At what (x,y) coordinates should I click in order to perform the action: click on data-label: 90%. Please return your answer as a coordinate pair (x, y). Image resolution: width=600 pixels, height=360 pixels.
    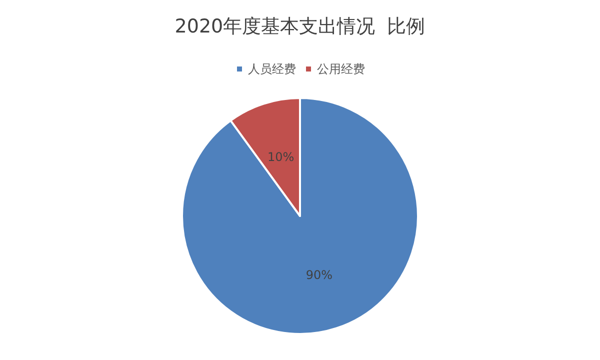
    Looking at the image, I should click on (319, 275).